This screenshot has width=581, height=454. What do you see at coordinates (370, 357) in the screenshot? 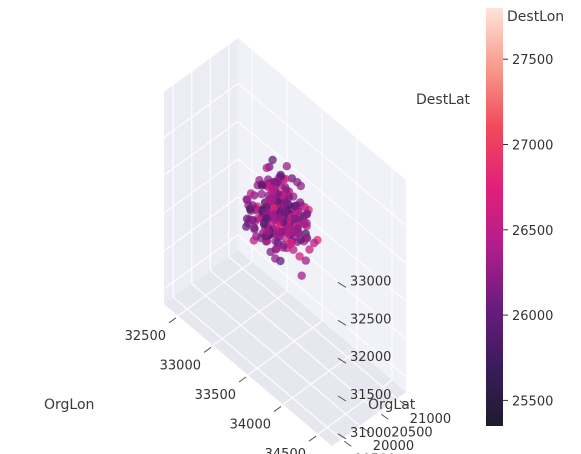
I see `z-tick-label: 32000` at bounding box center [370, 357].